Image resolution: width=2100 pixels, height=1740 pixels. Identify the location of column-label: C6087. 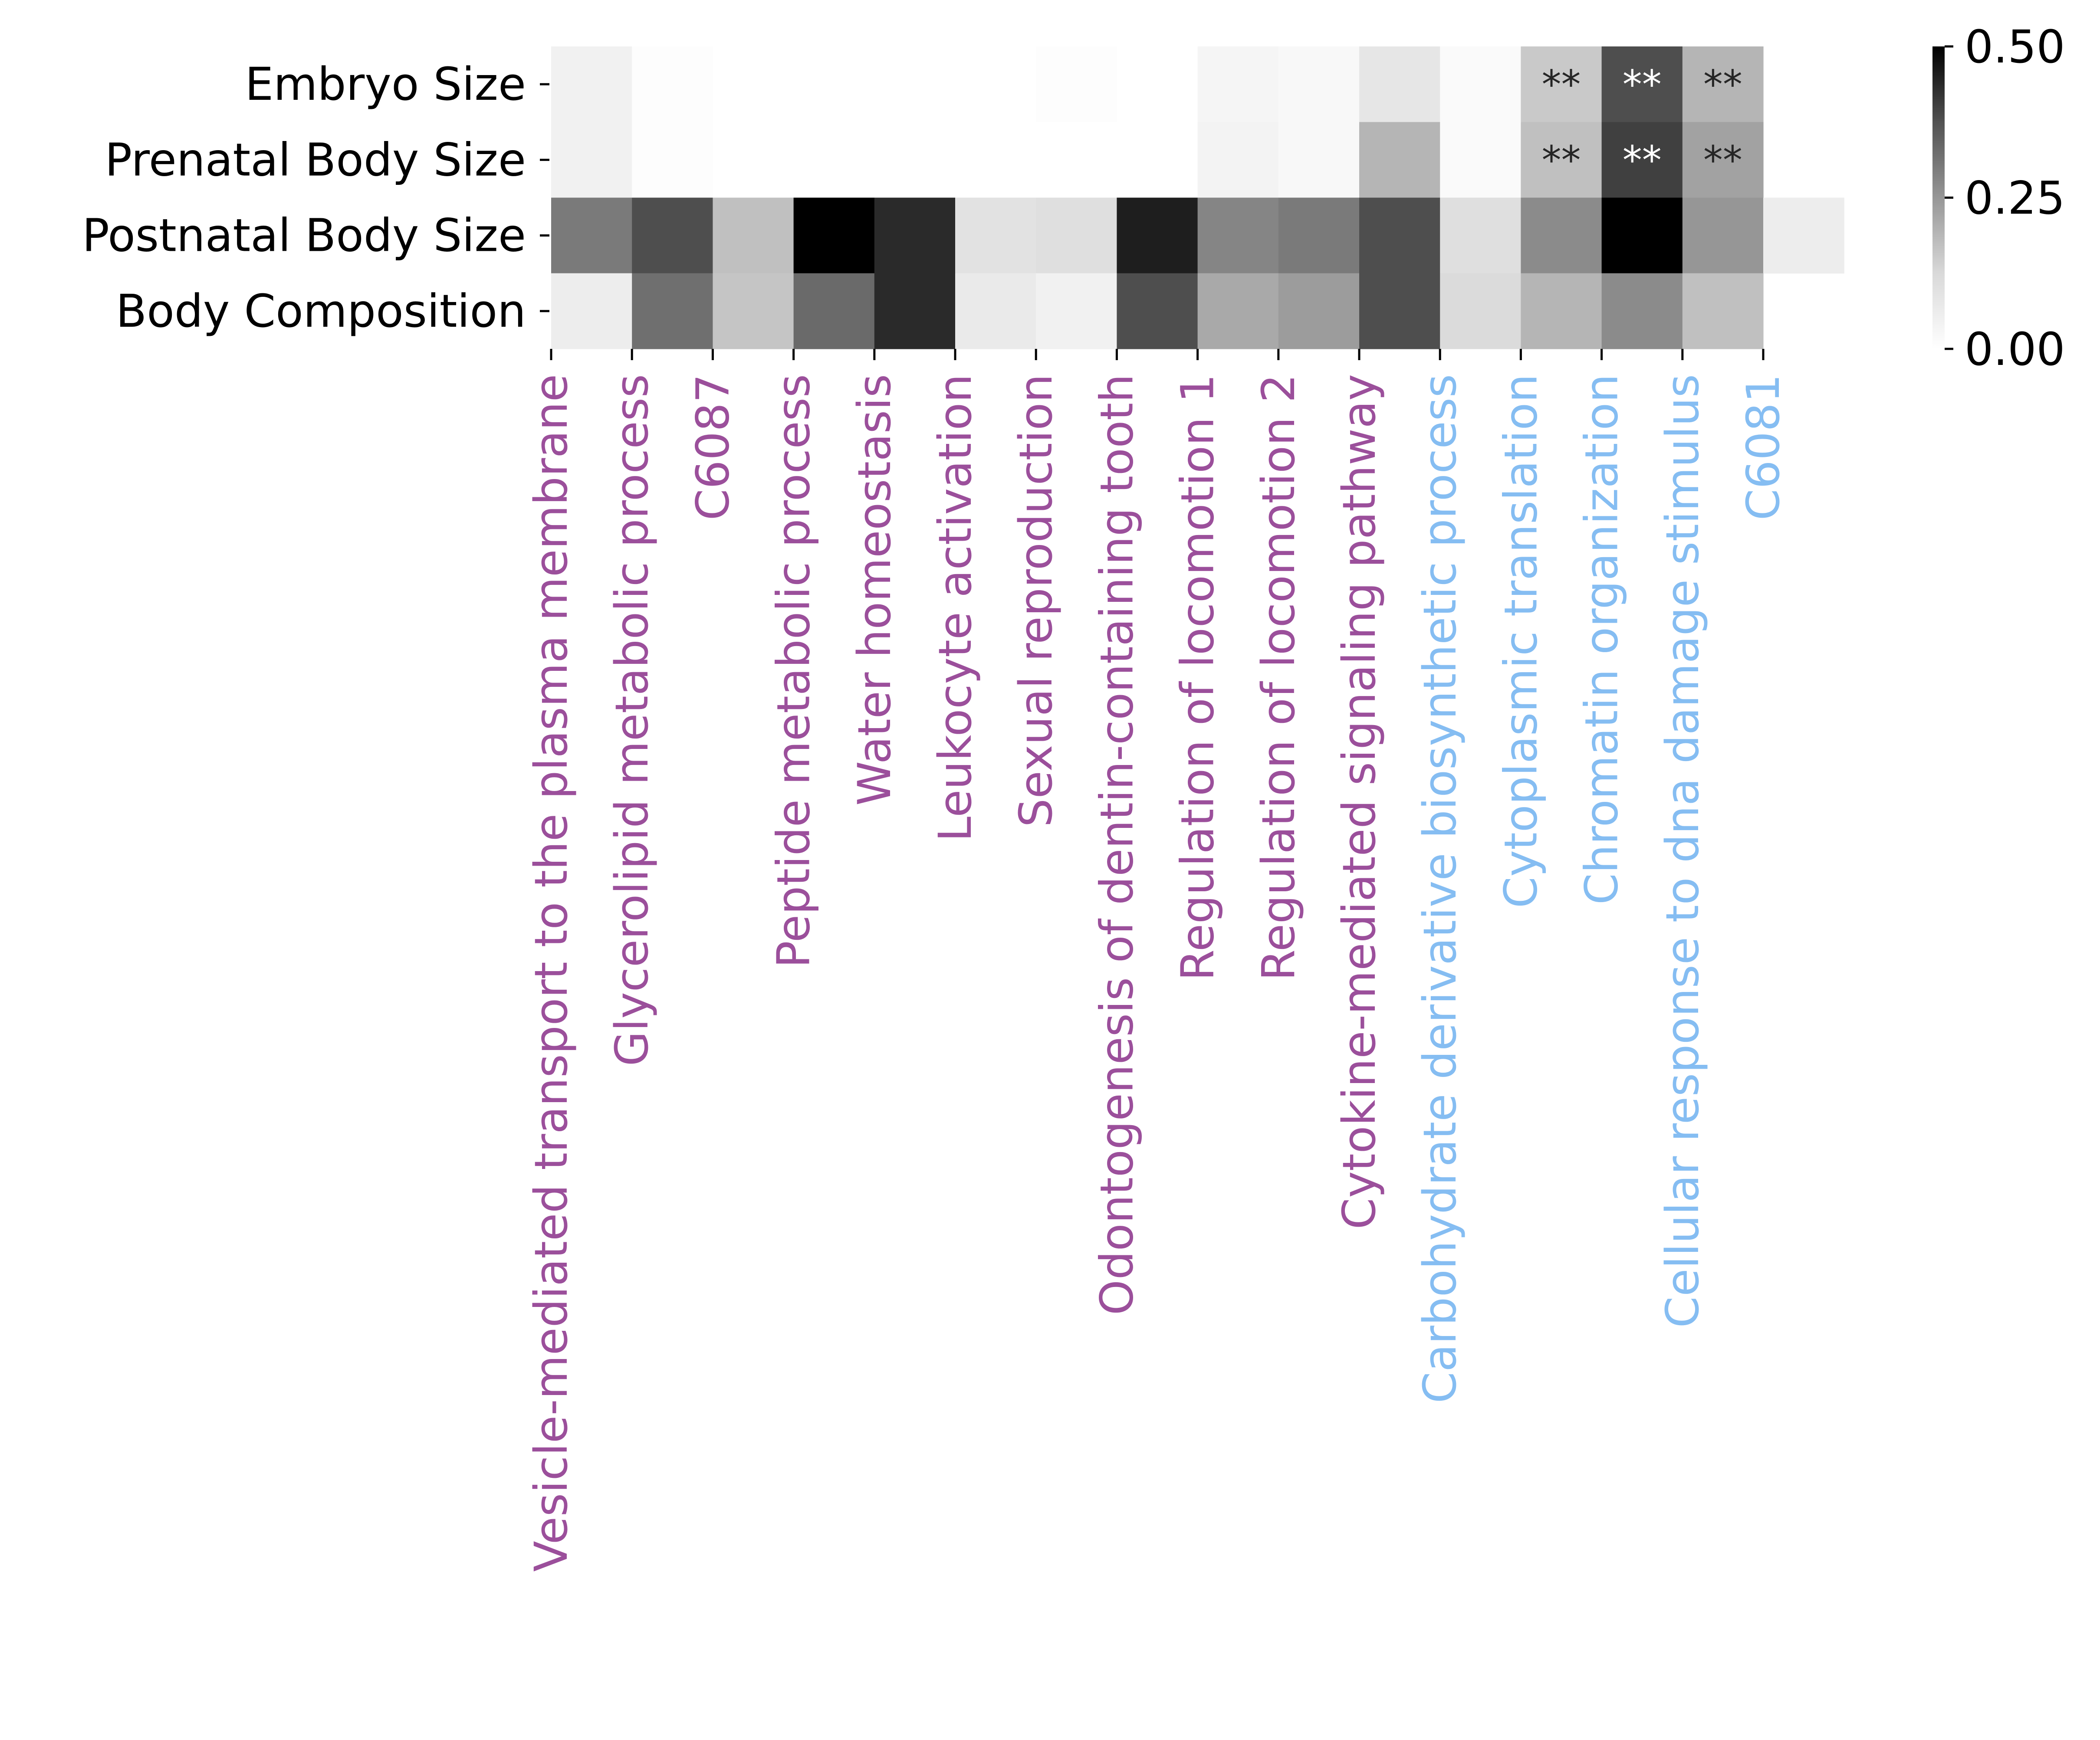
(712, 447).